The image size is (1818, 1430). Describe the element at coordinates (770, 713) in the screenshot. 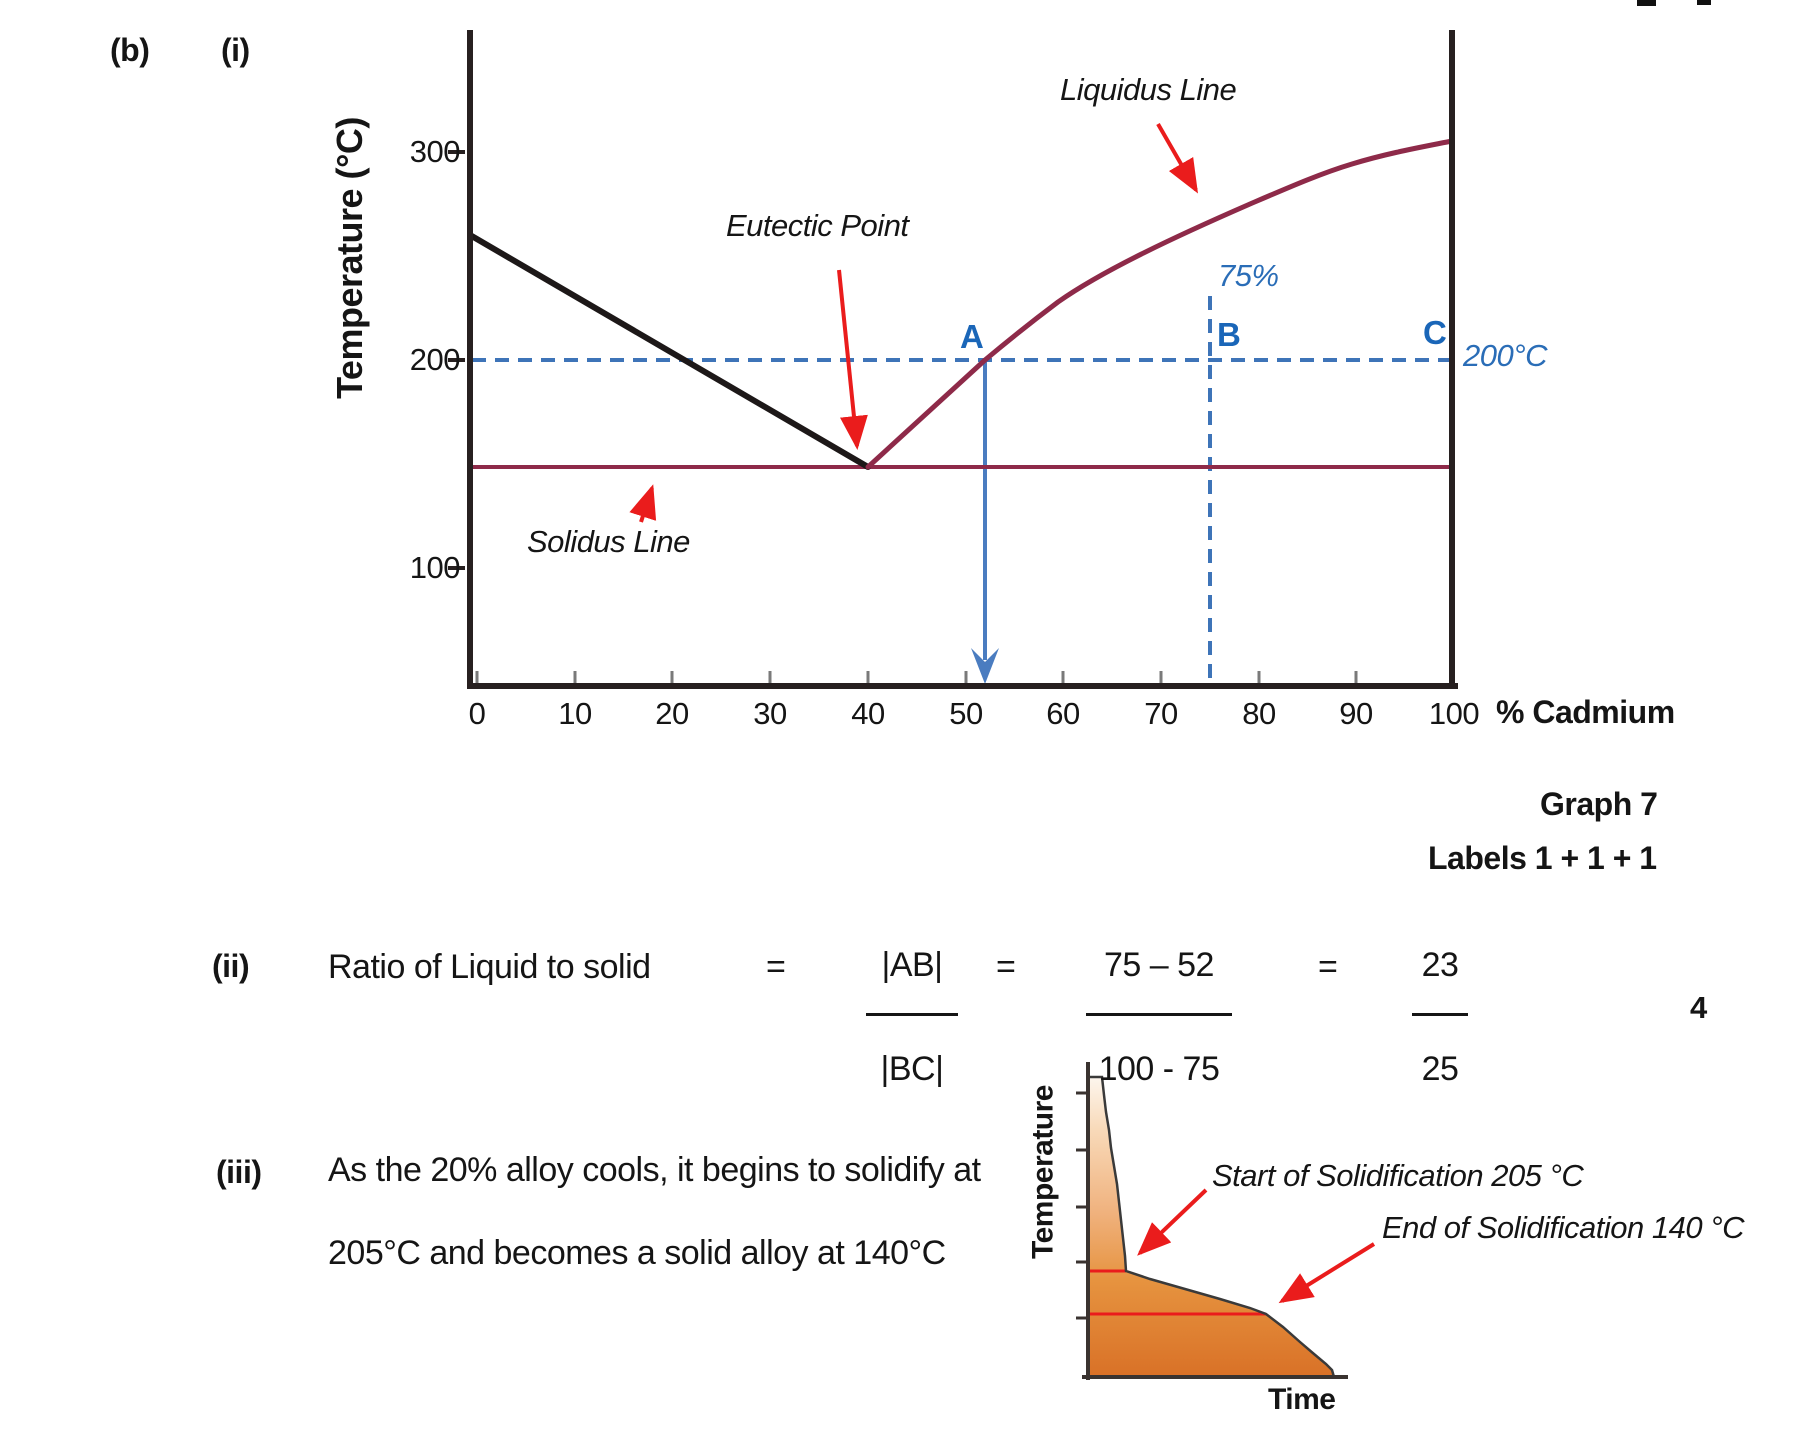

I see `x-tick-30: 30` at that location.